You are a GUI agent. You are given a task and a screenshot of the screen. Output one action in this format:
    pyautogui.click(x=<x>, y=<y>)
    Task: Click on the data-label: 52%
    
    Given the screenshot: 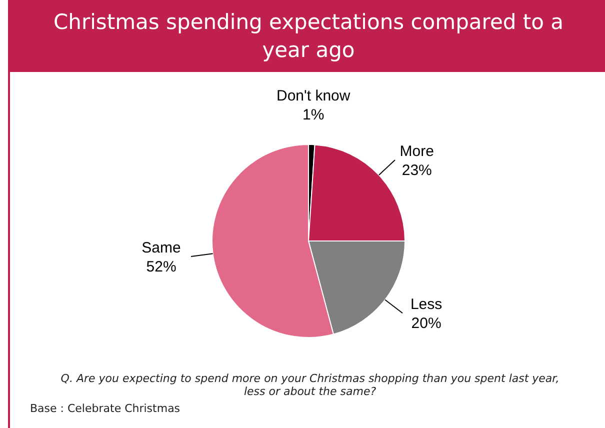 What is the action you would take?
    pyautogui.click(x=161, y=267)
    